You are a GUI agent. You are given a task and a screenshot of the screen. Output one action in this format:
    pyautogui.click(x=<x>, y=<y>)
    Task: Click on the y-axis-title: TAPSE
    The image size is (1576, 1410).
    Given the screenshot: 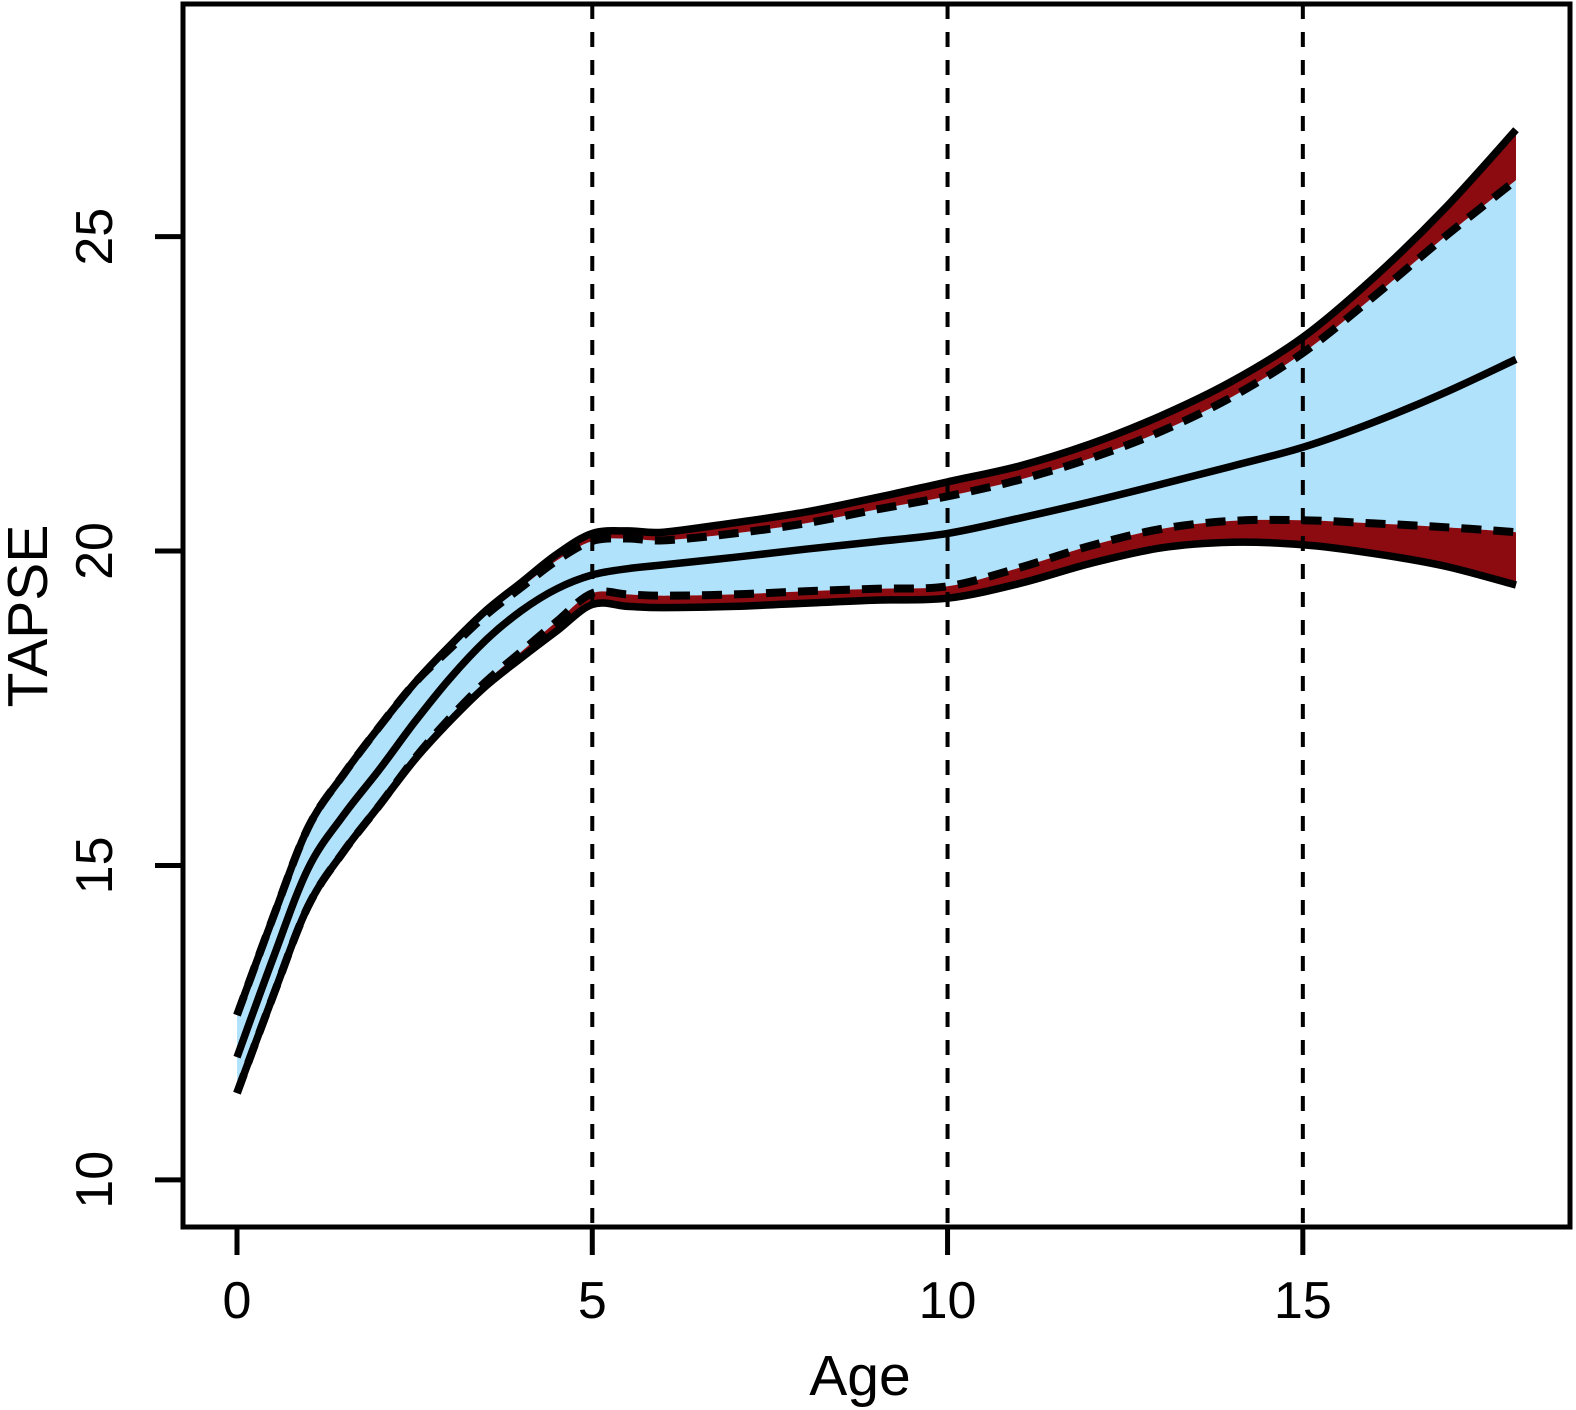 What is the action you would take?
    pyautogui.click(x=30, y=616)
    